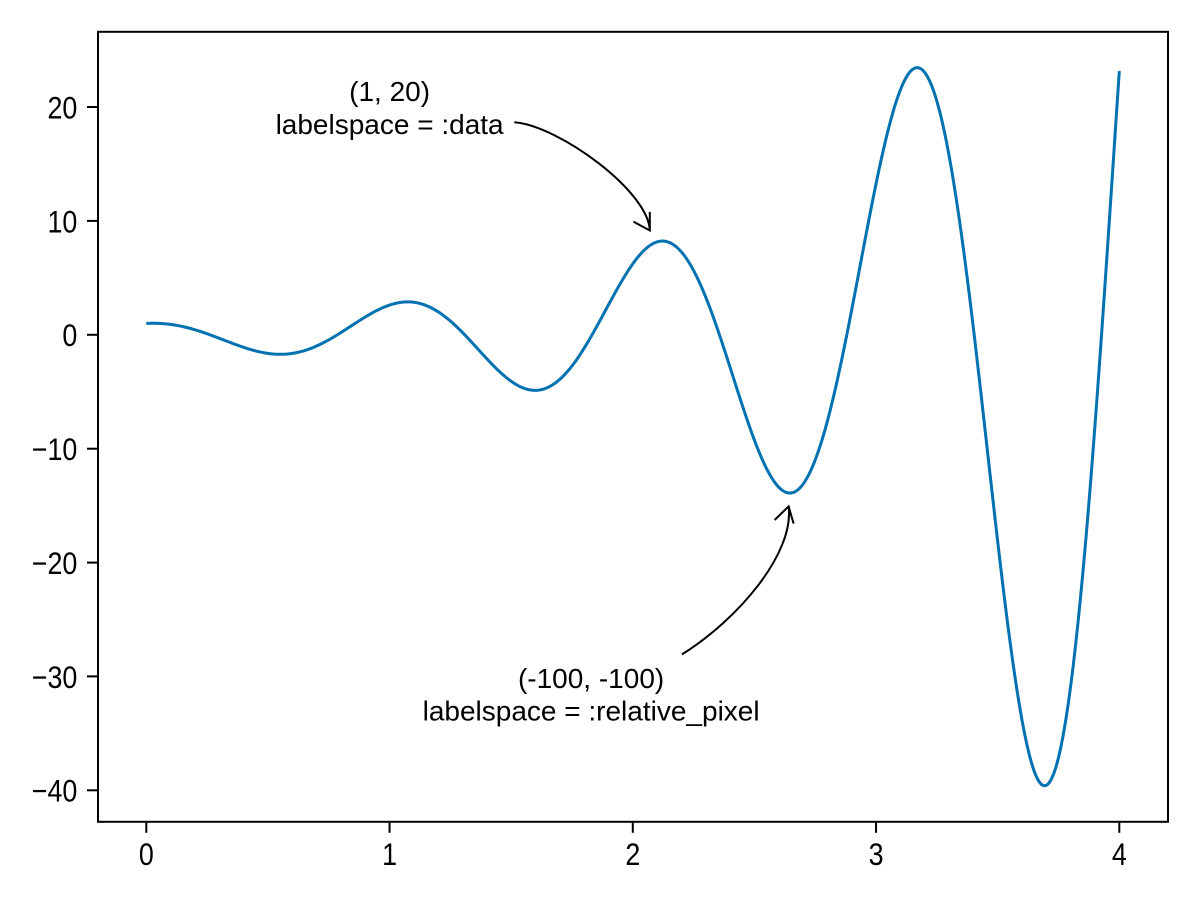 This screenshot has height=900, width=1200. What do you see at coordinates (390, 124) in the screenshot?
I see `svg-text: labelspace = :data` at bounding box center [390, 124].